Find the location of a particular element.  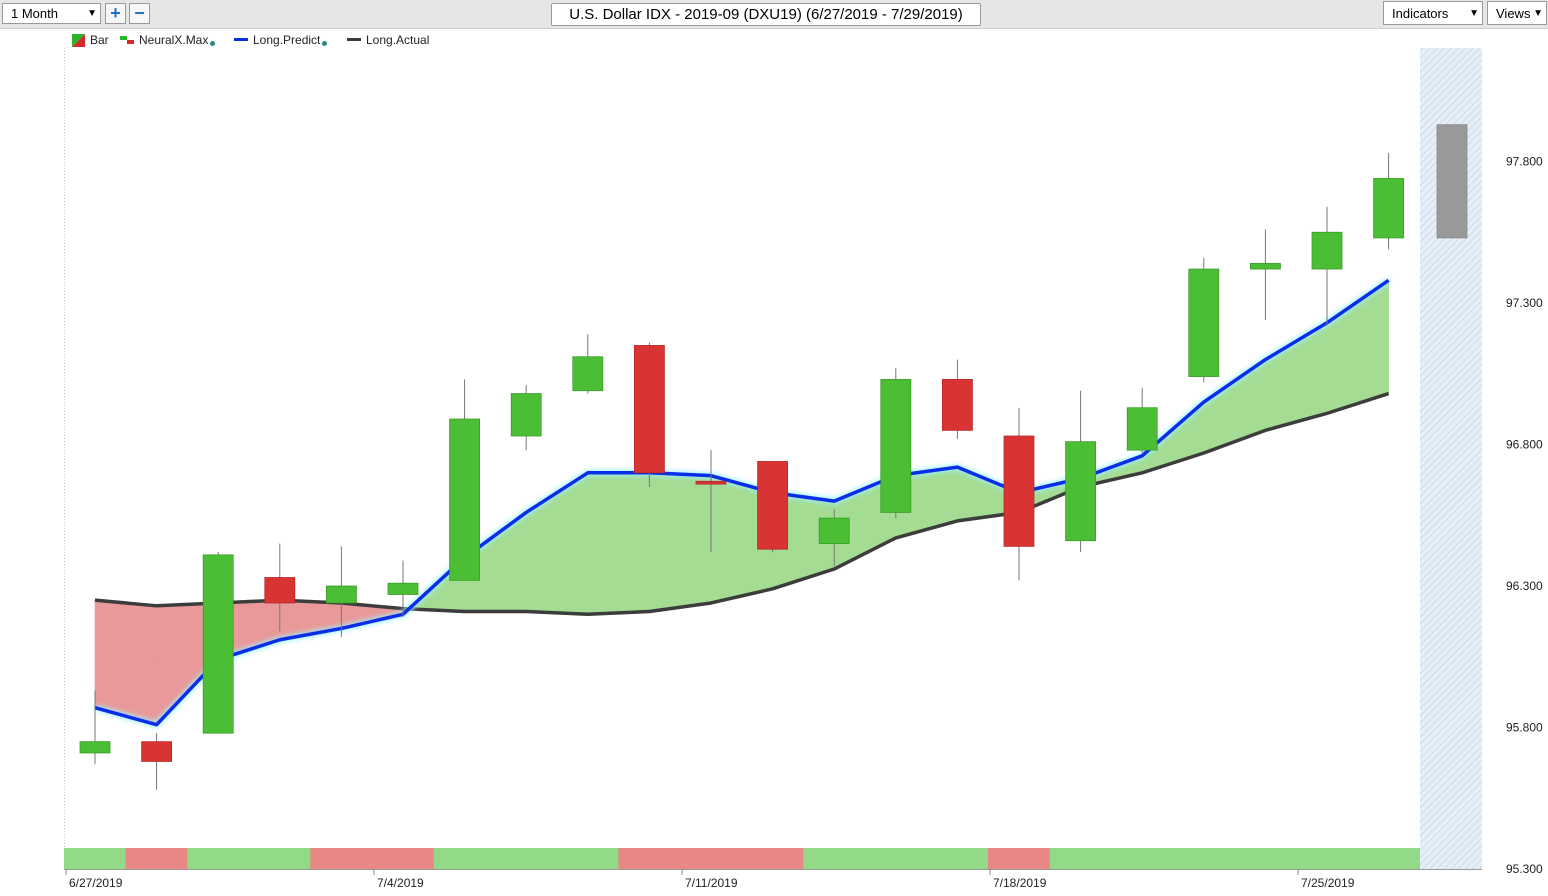

y-tick-label: 95.300 is located at coordinates (1524, 869).